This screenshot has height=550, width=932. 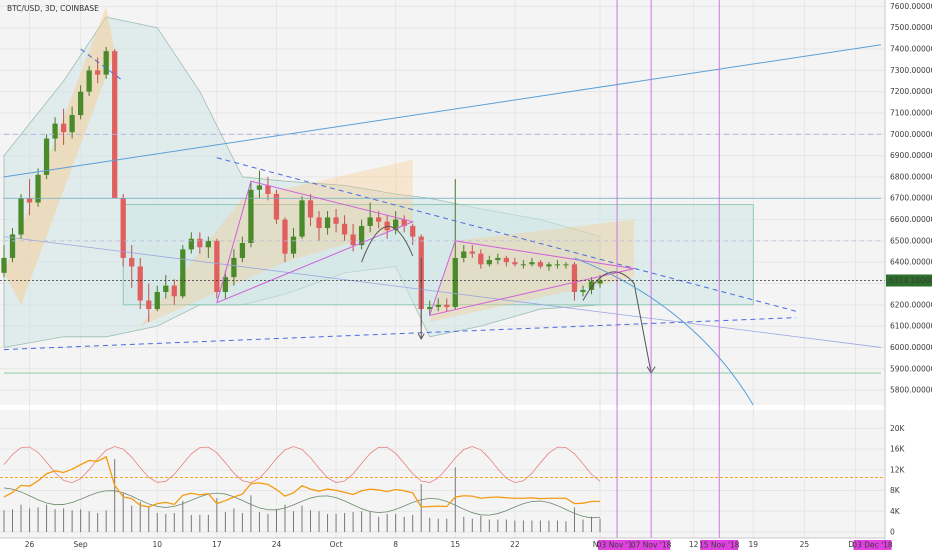 What do you see at coordinates (898, 428) in the screenshot?
I see `indicator-tick-label: 20K` at bounding box center [898, 428].